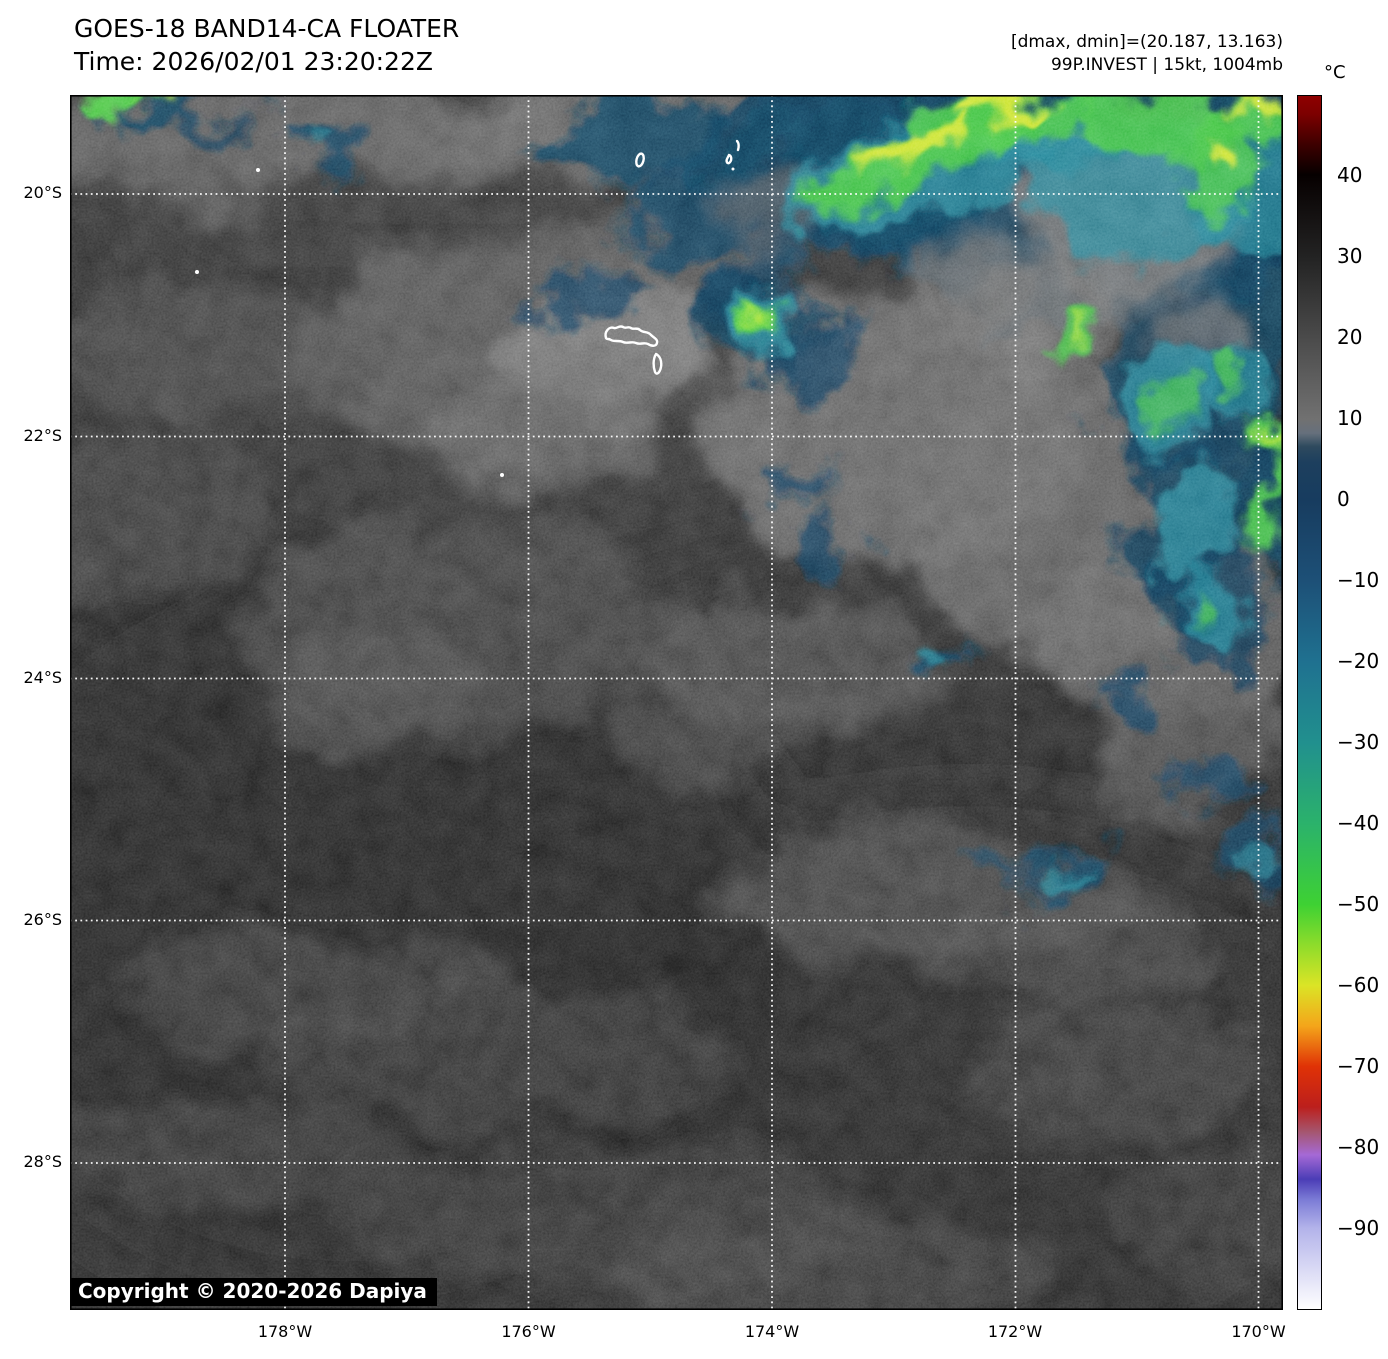  What do you see at coordinates (1358, 1147) in the screenshot?
I see `colorbar-tick-label: −80` at bounding box center [1358, 1147].